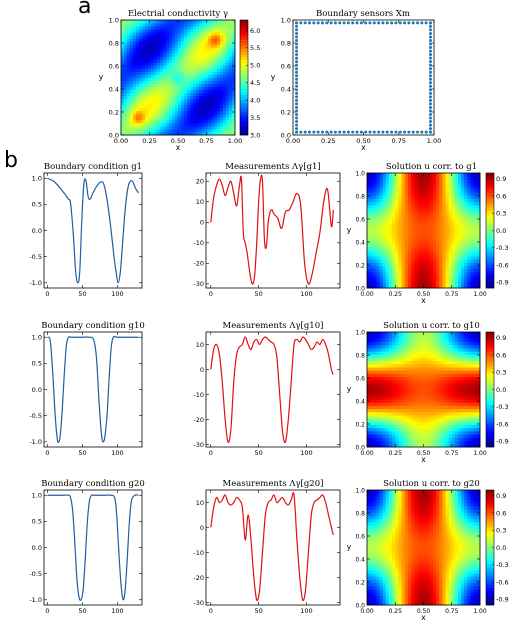 This screenshot has width=515, height=626. Describe the element at coordinates (255, 100) in the screenshot. I see `conductivity-colorbar-label: 4.0` at that location.